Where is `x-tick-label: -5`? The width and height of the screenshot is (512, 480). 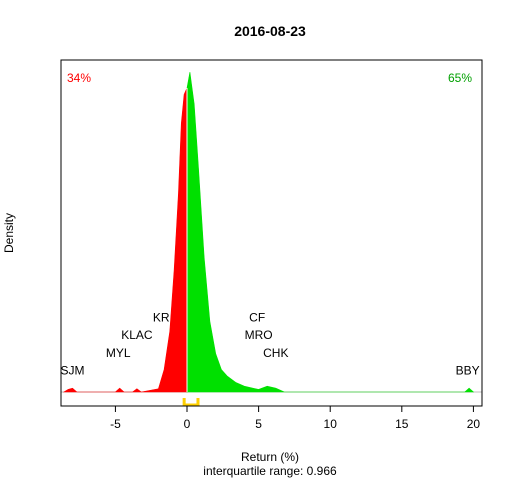
x-tick-label: -5 is located at coordinates (115, 424).